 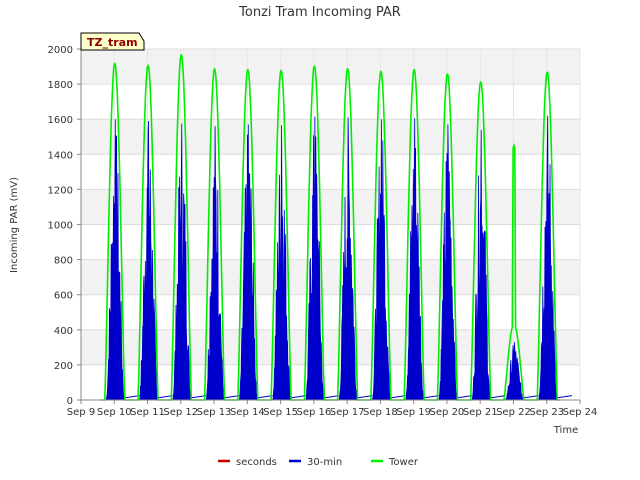 I want to click on x-axis-title: Time, so click(x=565, y=430).